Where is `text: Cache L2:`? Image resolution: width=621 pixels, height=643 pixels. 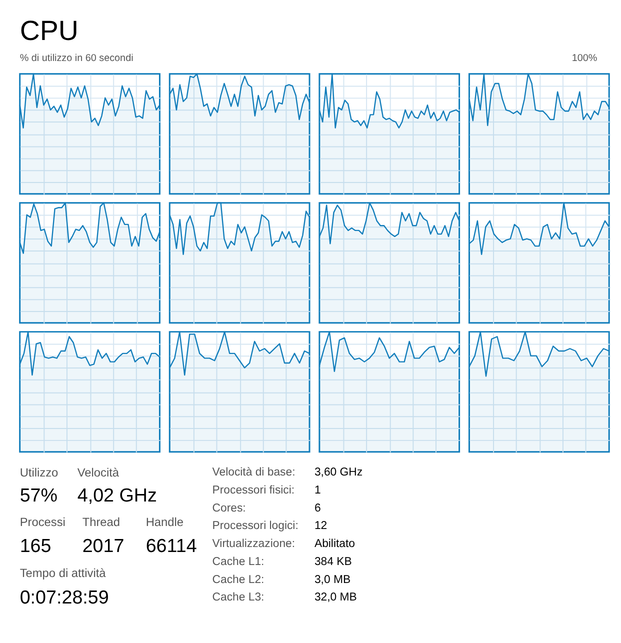 text: Cache L2: is located at coordinates (238, 580).